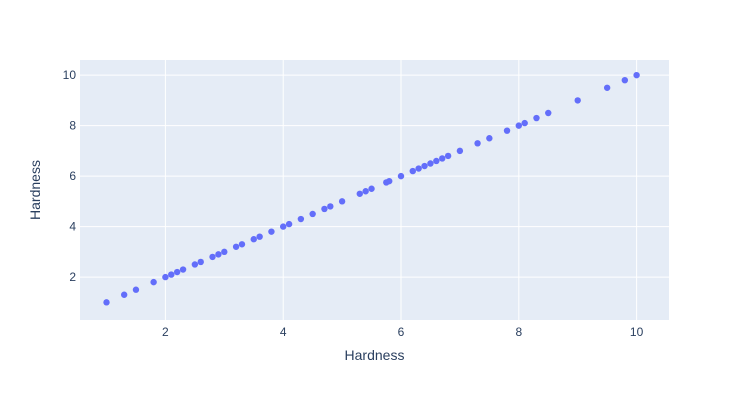  I want to click on y-tick-label: 10, so click(70, 75).